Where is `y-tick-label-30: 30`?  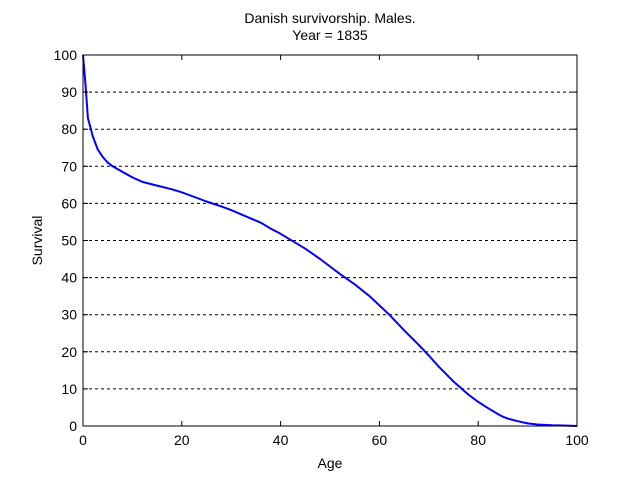
y-tick-label-30: 30 is located at coordinates (69, 315).